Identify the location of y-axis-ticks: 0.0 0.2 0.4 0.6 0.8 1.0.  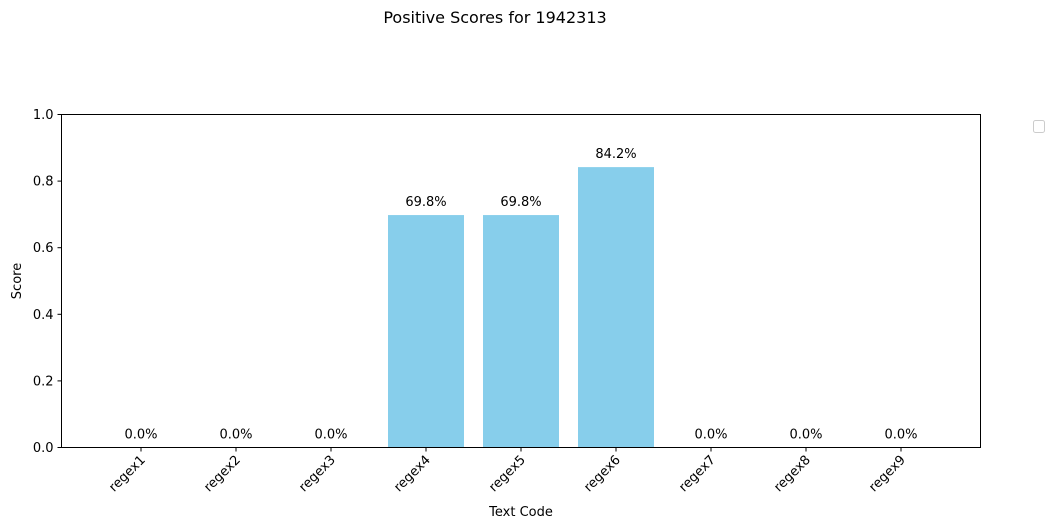
(47, 282).